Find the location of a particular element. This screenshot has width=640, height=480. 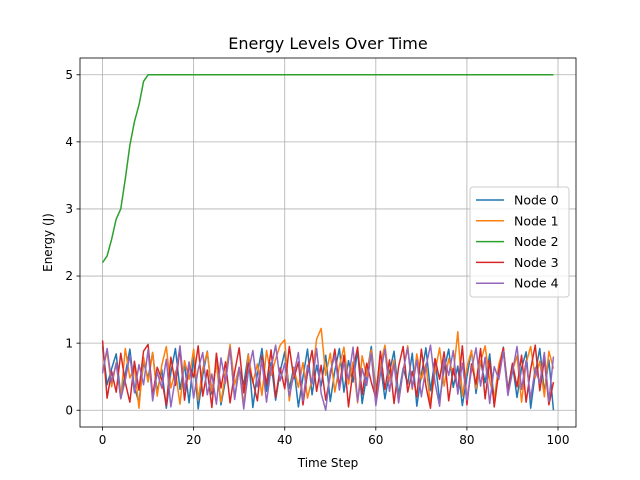

y-tick-label: 1 is located at coordinates (69, 343).